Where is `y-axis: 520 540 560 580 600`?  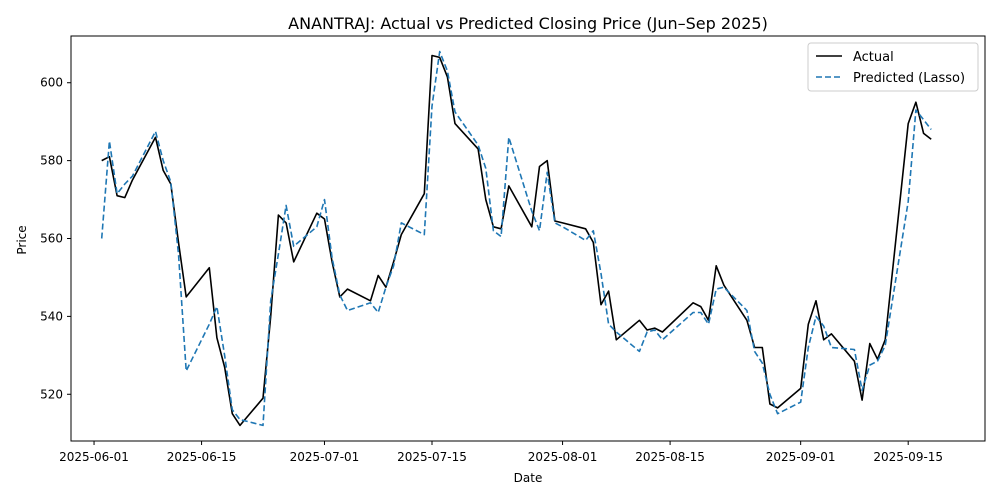 y-axis: 520 540 560 580 600 is located at coordinates (55, 238).